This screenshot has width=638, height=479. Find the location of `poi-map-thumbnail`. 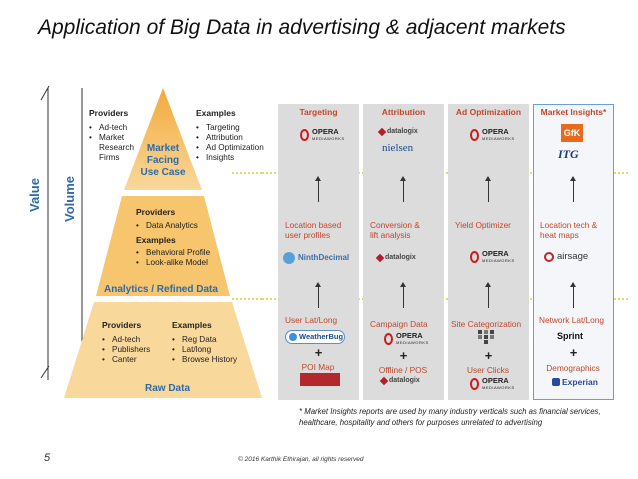

poi-map-thumbnail is located at coordinates (320, 379).